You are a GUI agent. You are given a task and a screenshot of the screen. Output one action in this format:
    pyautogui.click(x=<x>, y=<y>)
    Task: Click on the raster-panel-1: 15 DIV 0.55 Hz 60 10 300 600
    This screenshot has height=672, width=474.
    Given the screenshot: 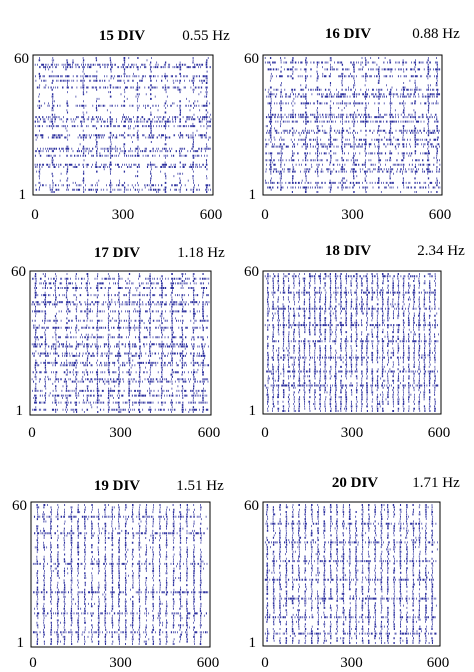 What is the action you would take?
    pyautogui.click(x=122, y=125)
    